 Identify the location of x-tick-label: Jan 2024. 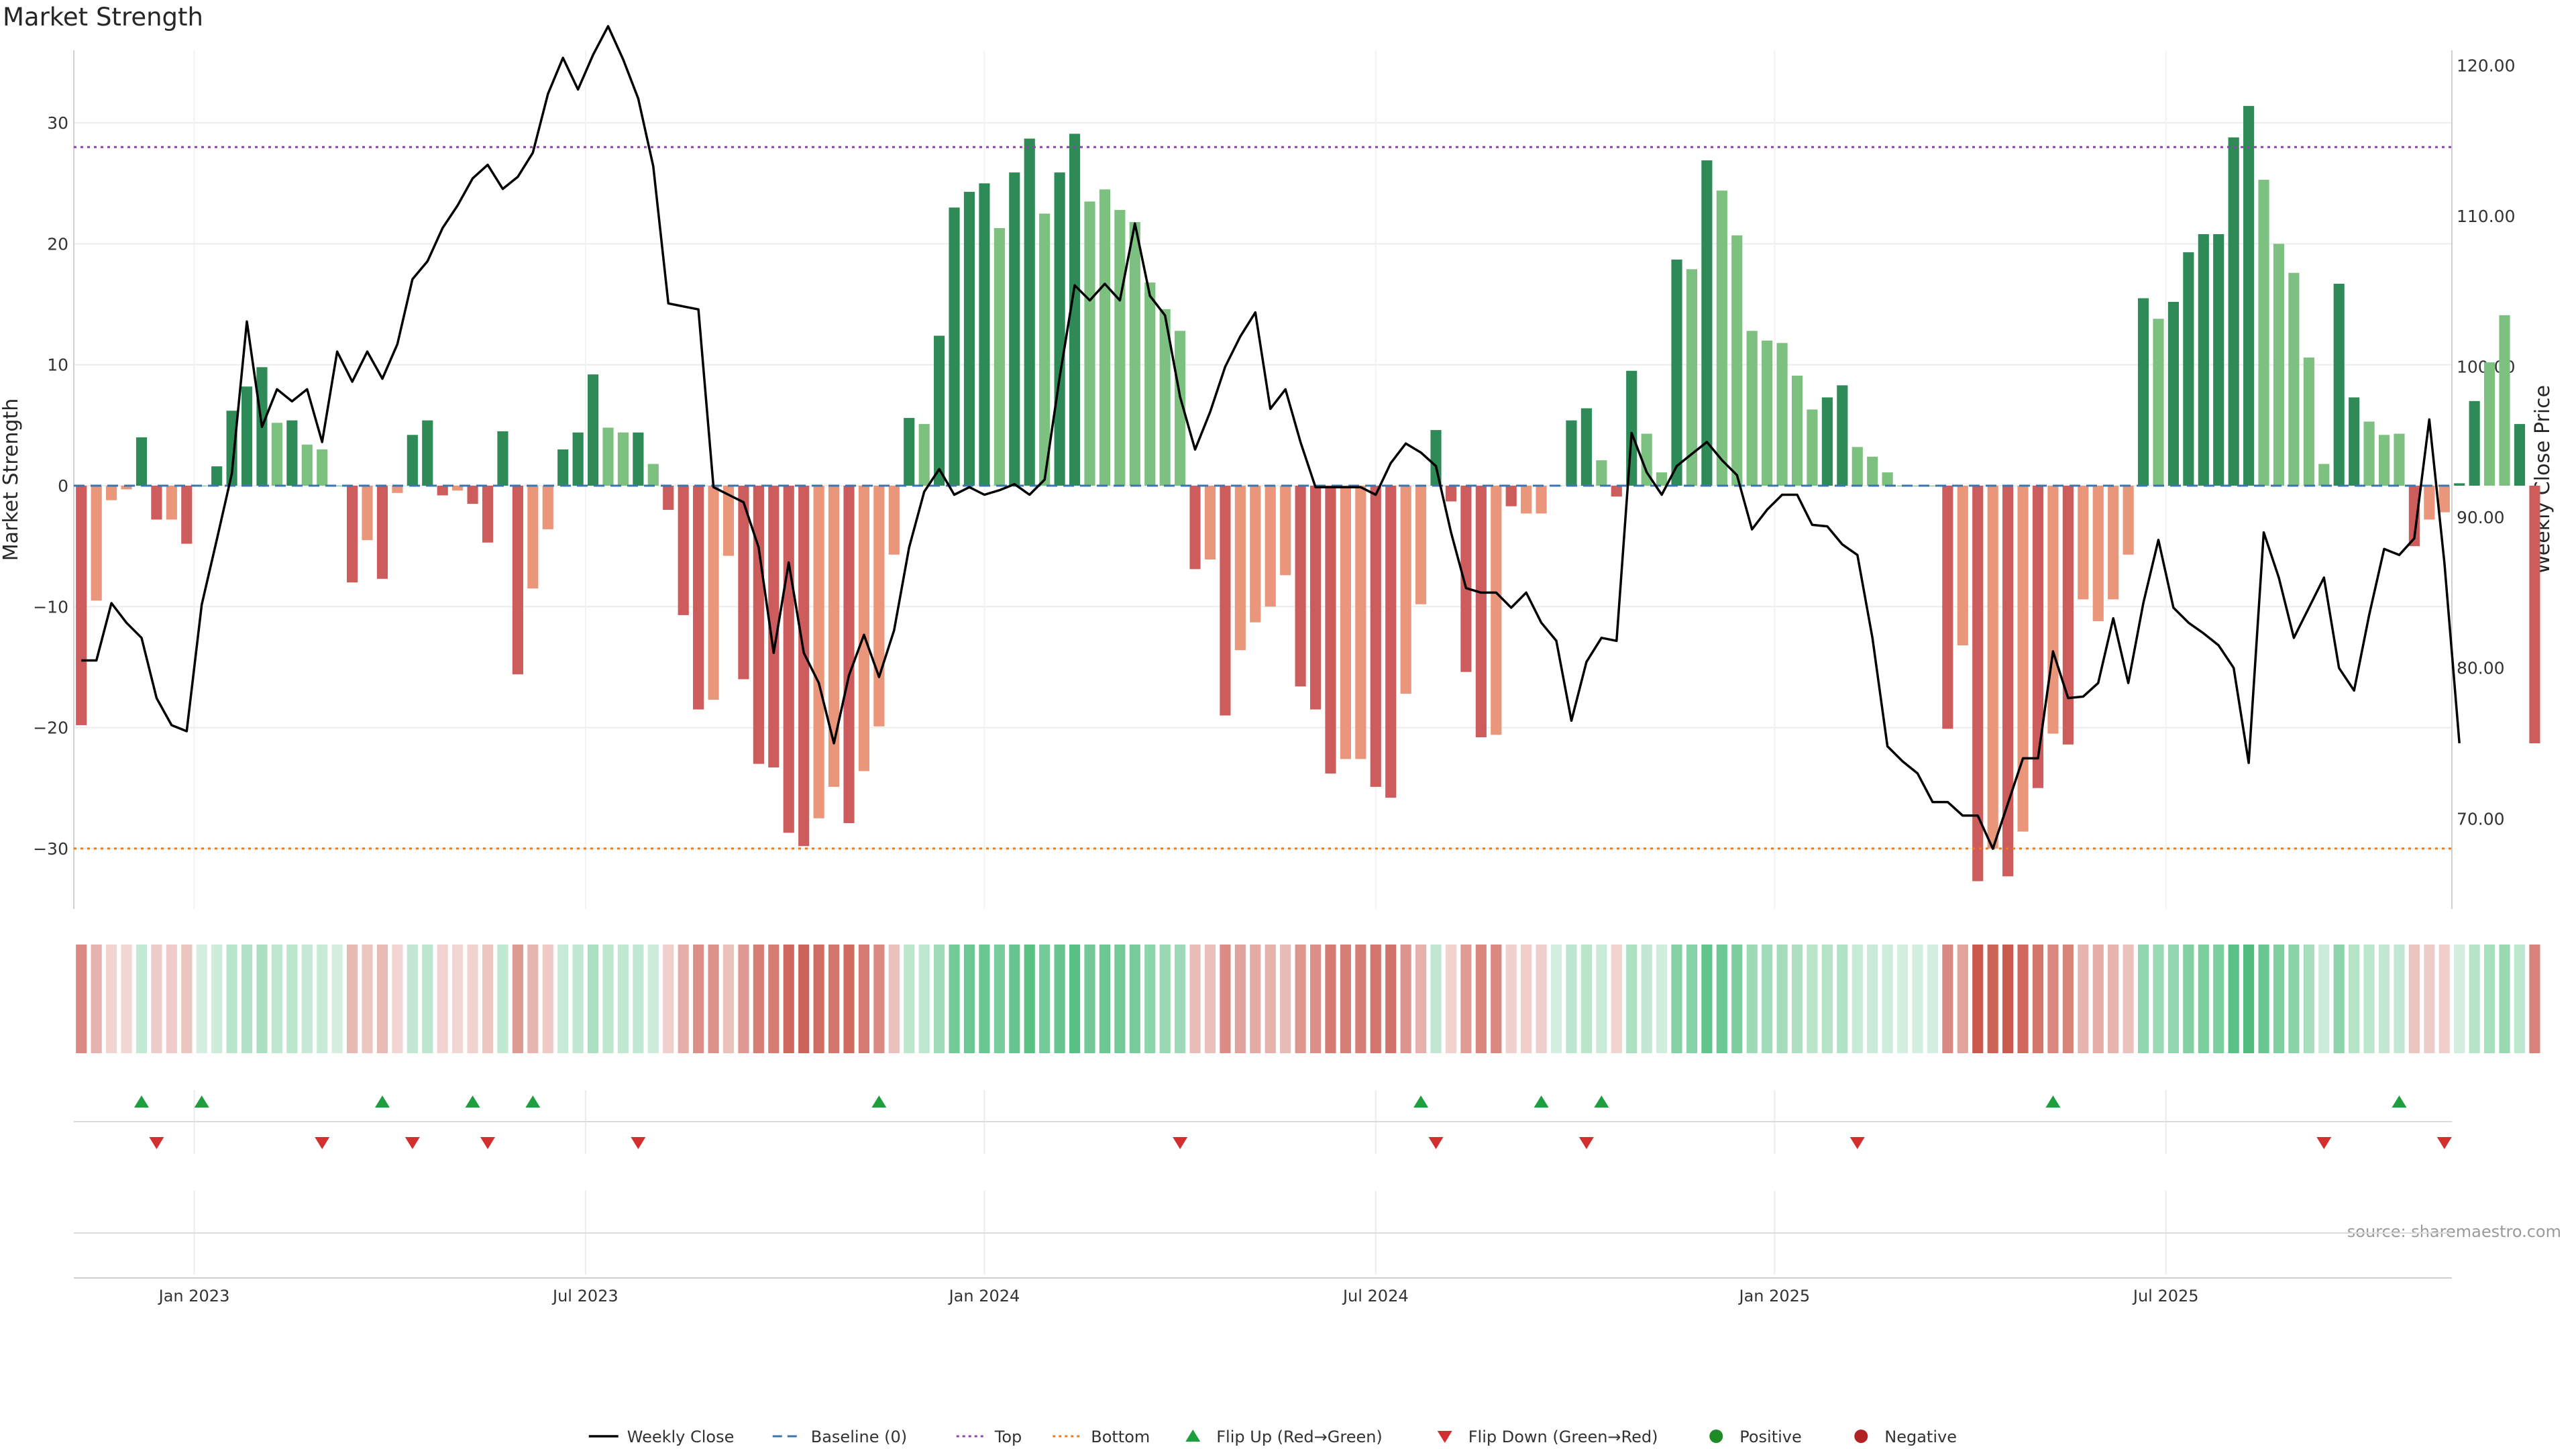
(984, 1296).